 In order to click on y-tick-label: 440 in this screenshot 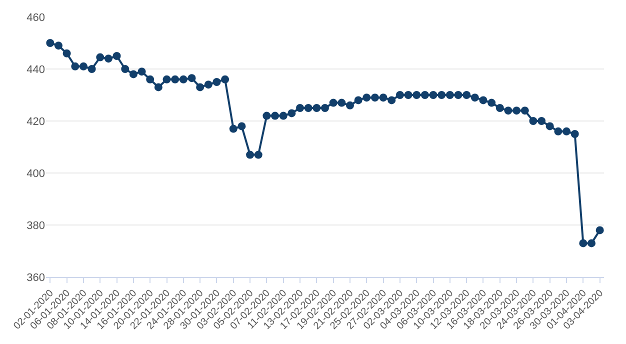, I will do `click(35, 70)`.